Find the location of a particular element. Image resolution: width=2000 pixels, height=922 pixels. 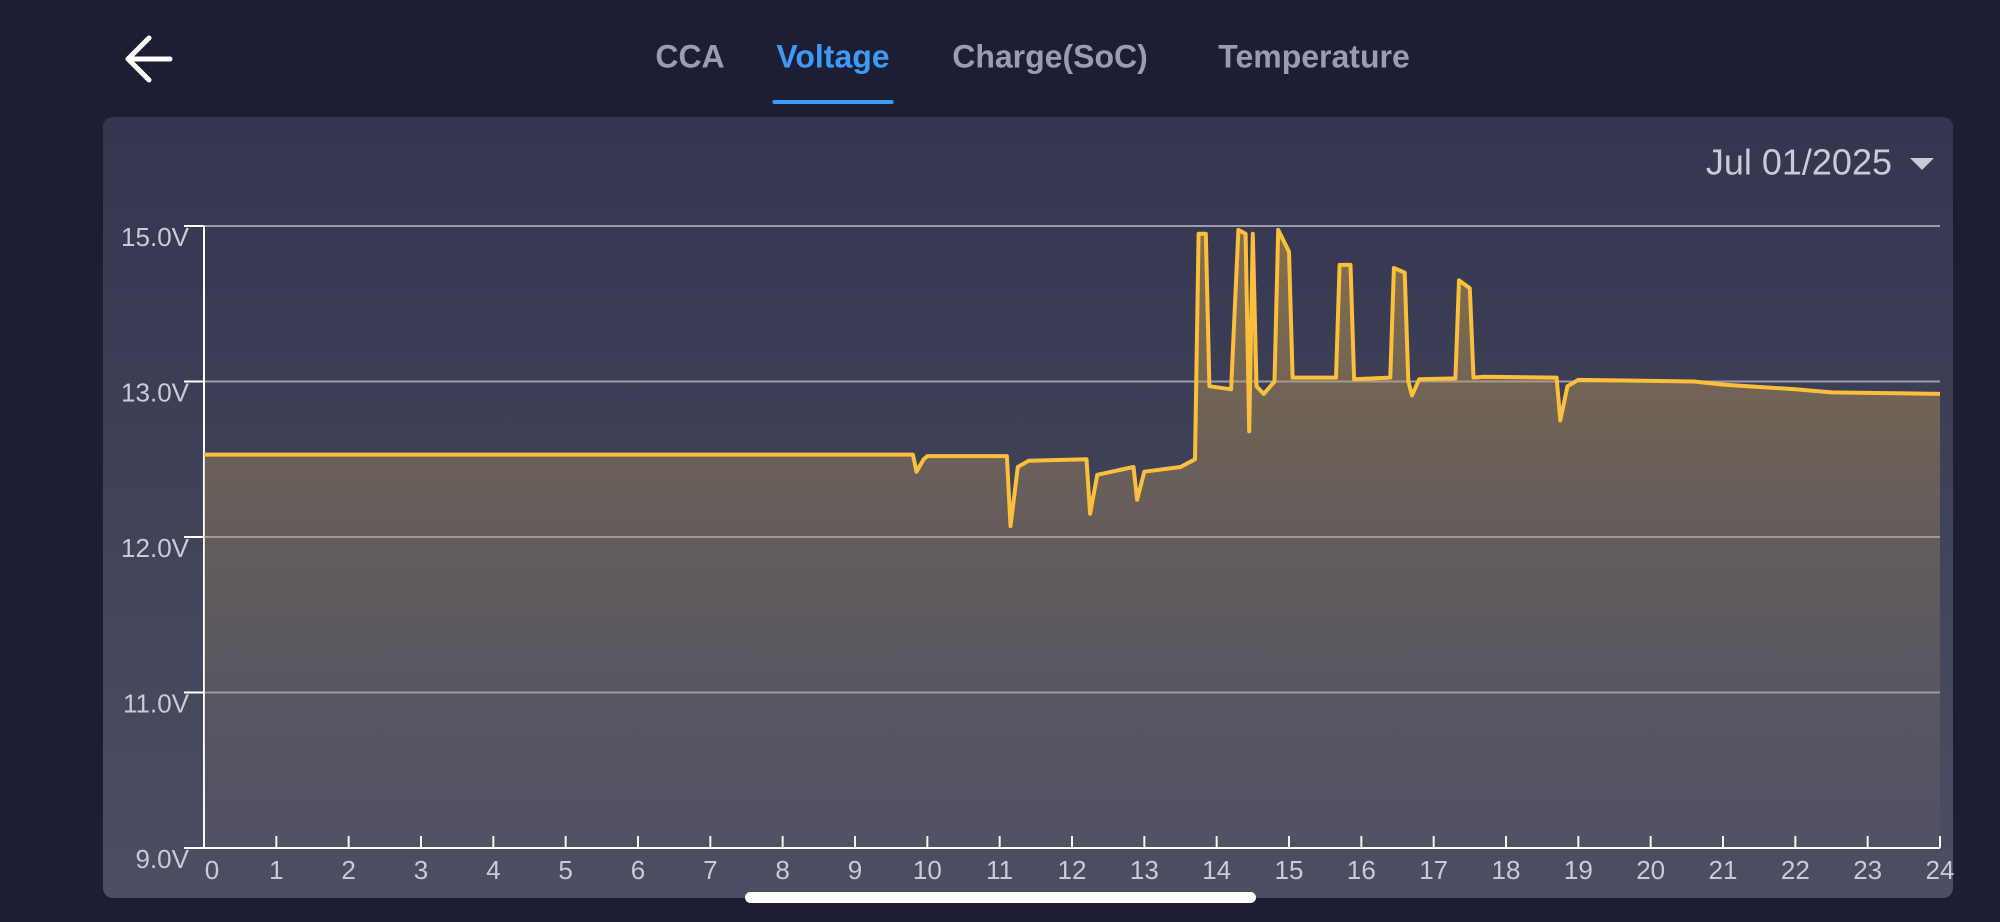

x-tick-label: 12 is located at coordinates (1072, 870).